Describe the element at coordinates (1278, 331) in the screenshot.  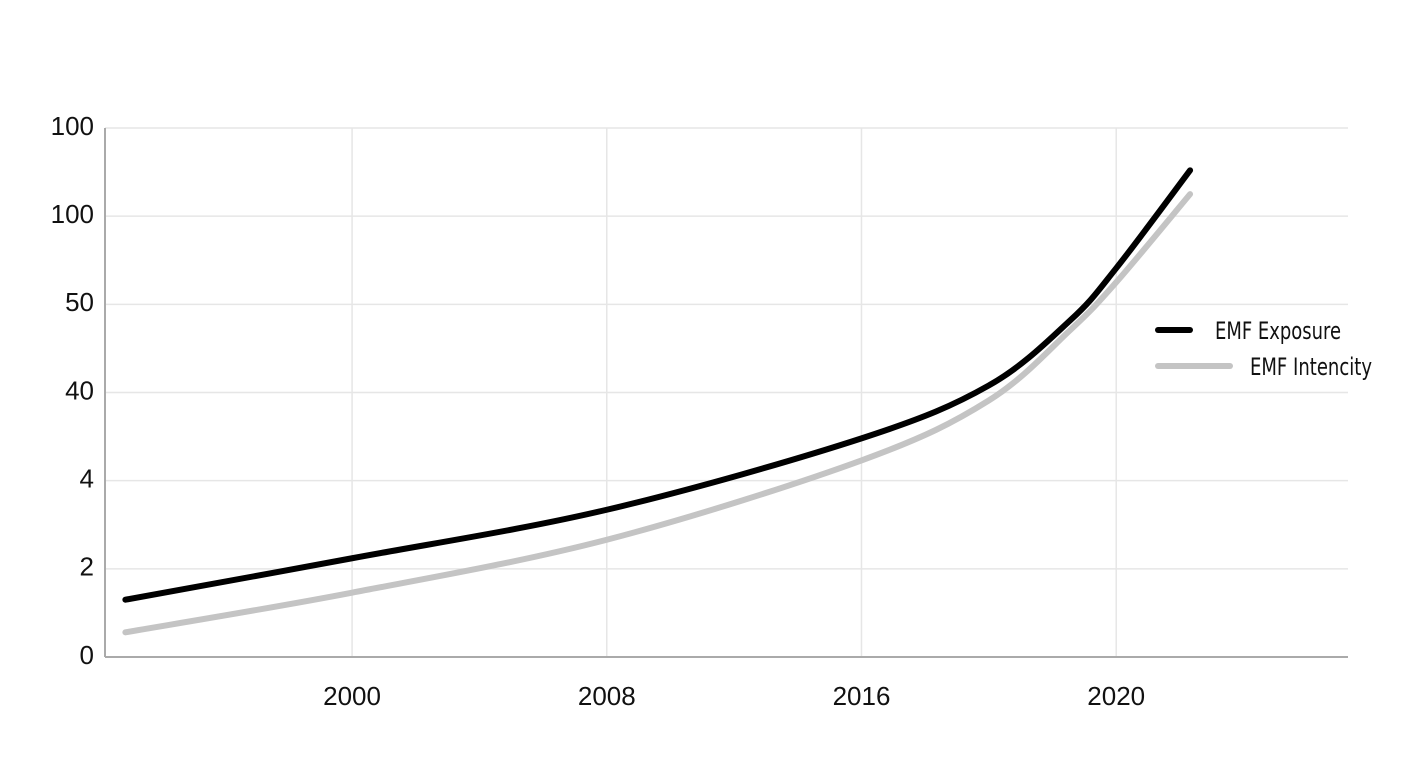
I see `legend-label: EMF Exposure` at that location.